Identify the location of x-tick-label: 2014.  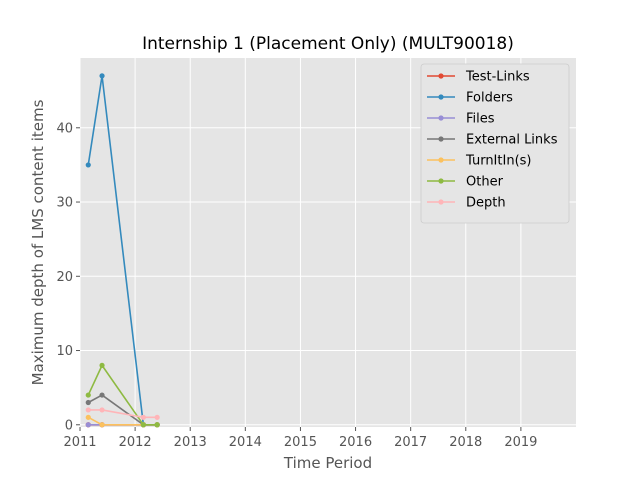
(245, 442).